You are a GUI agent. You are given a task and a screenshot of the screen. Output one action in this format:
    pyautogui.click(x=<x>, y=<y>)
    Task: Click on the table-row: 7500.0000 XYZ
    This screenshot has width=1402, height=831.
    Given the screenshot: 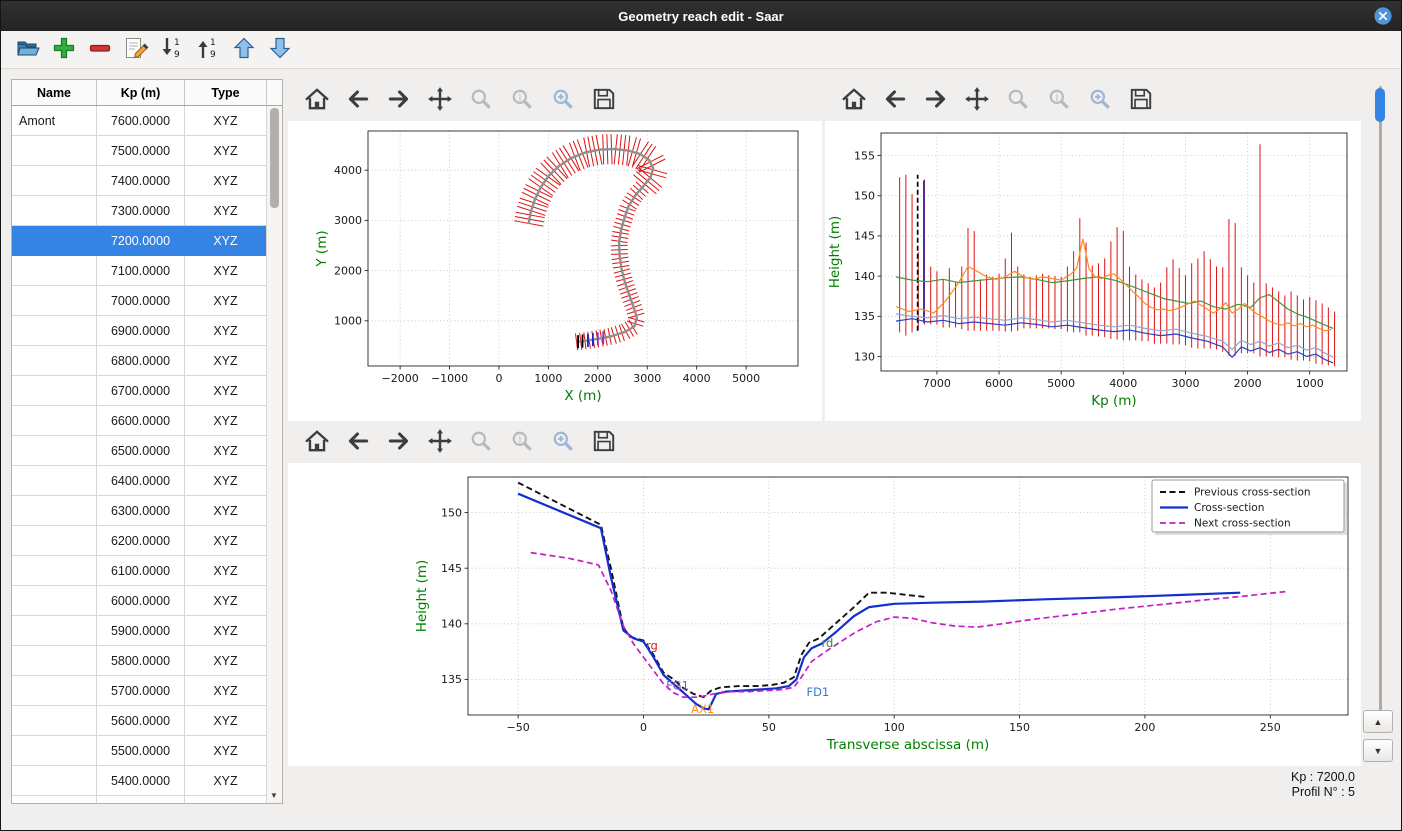 What is the action you would take?
    pyautogui.click(x=139, y=151)
    